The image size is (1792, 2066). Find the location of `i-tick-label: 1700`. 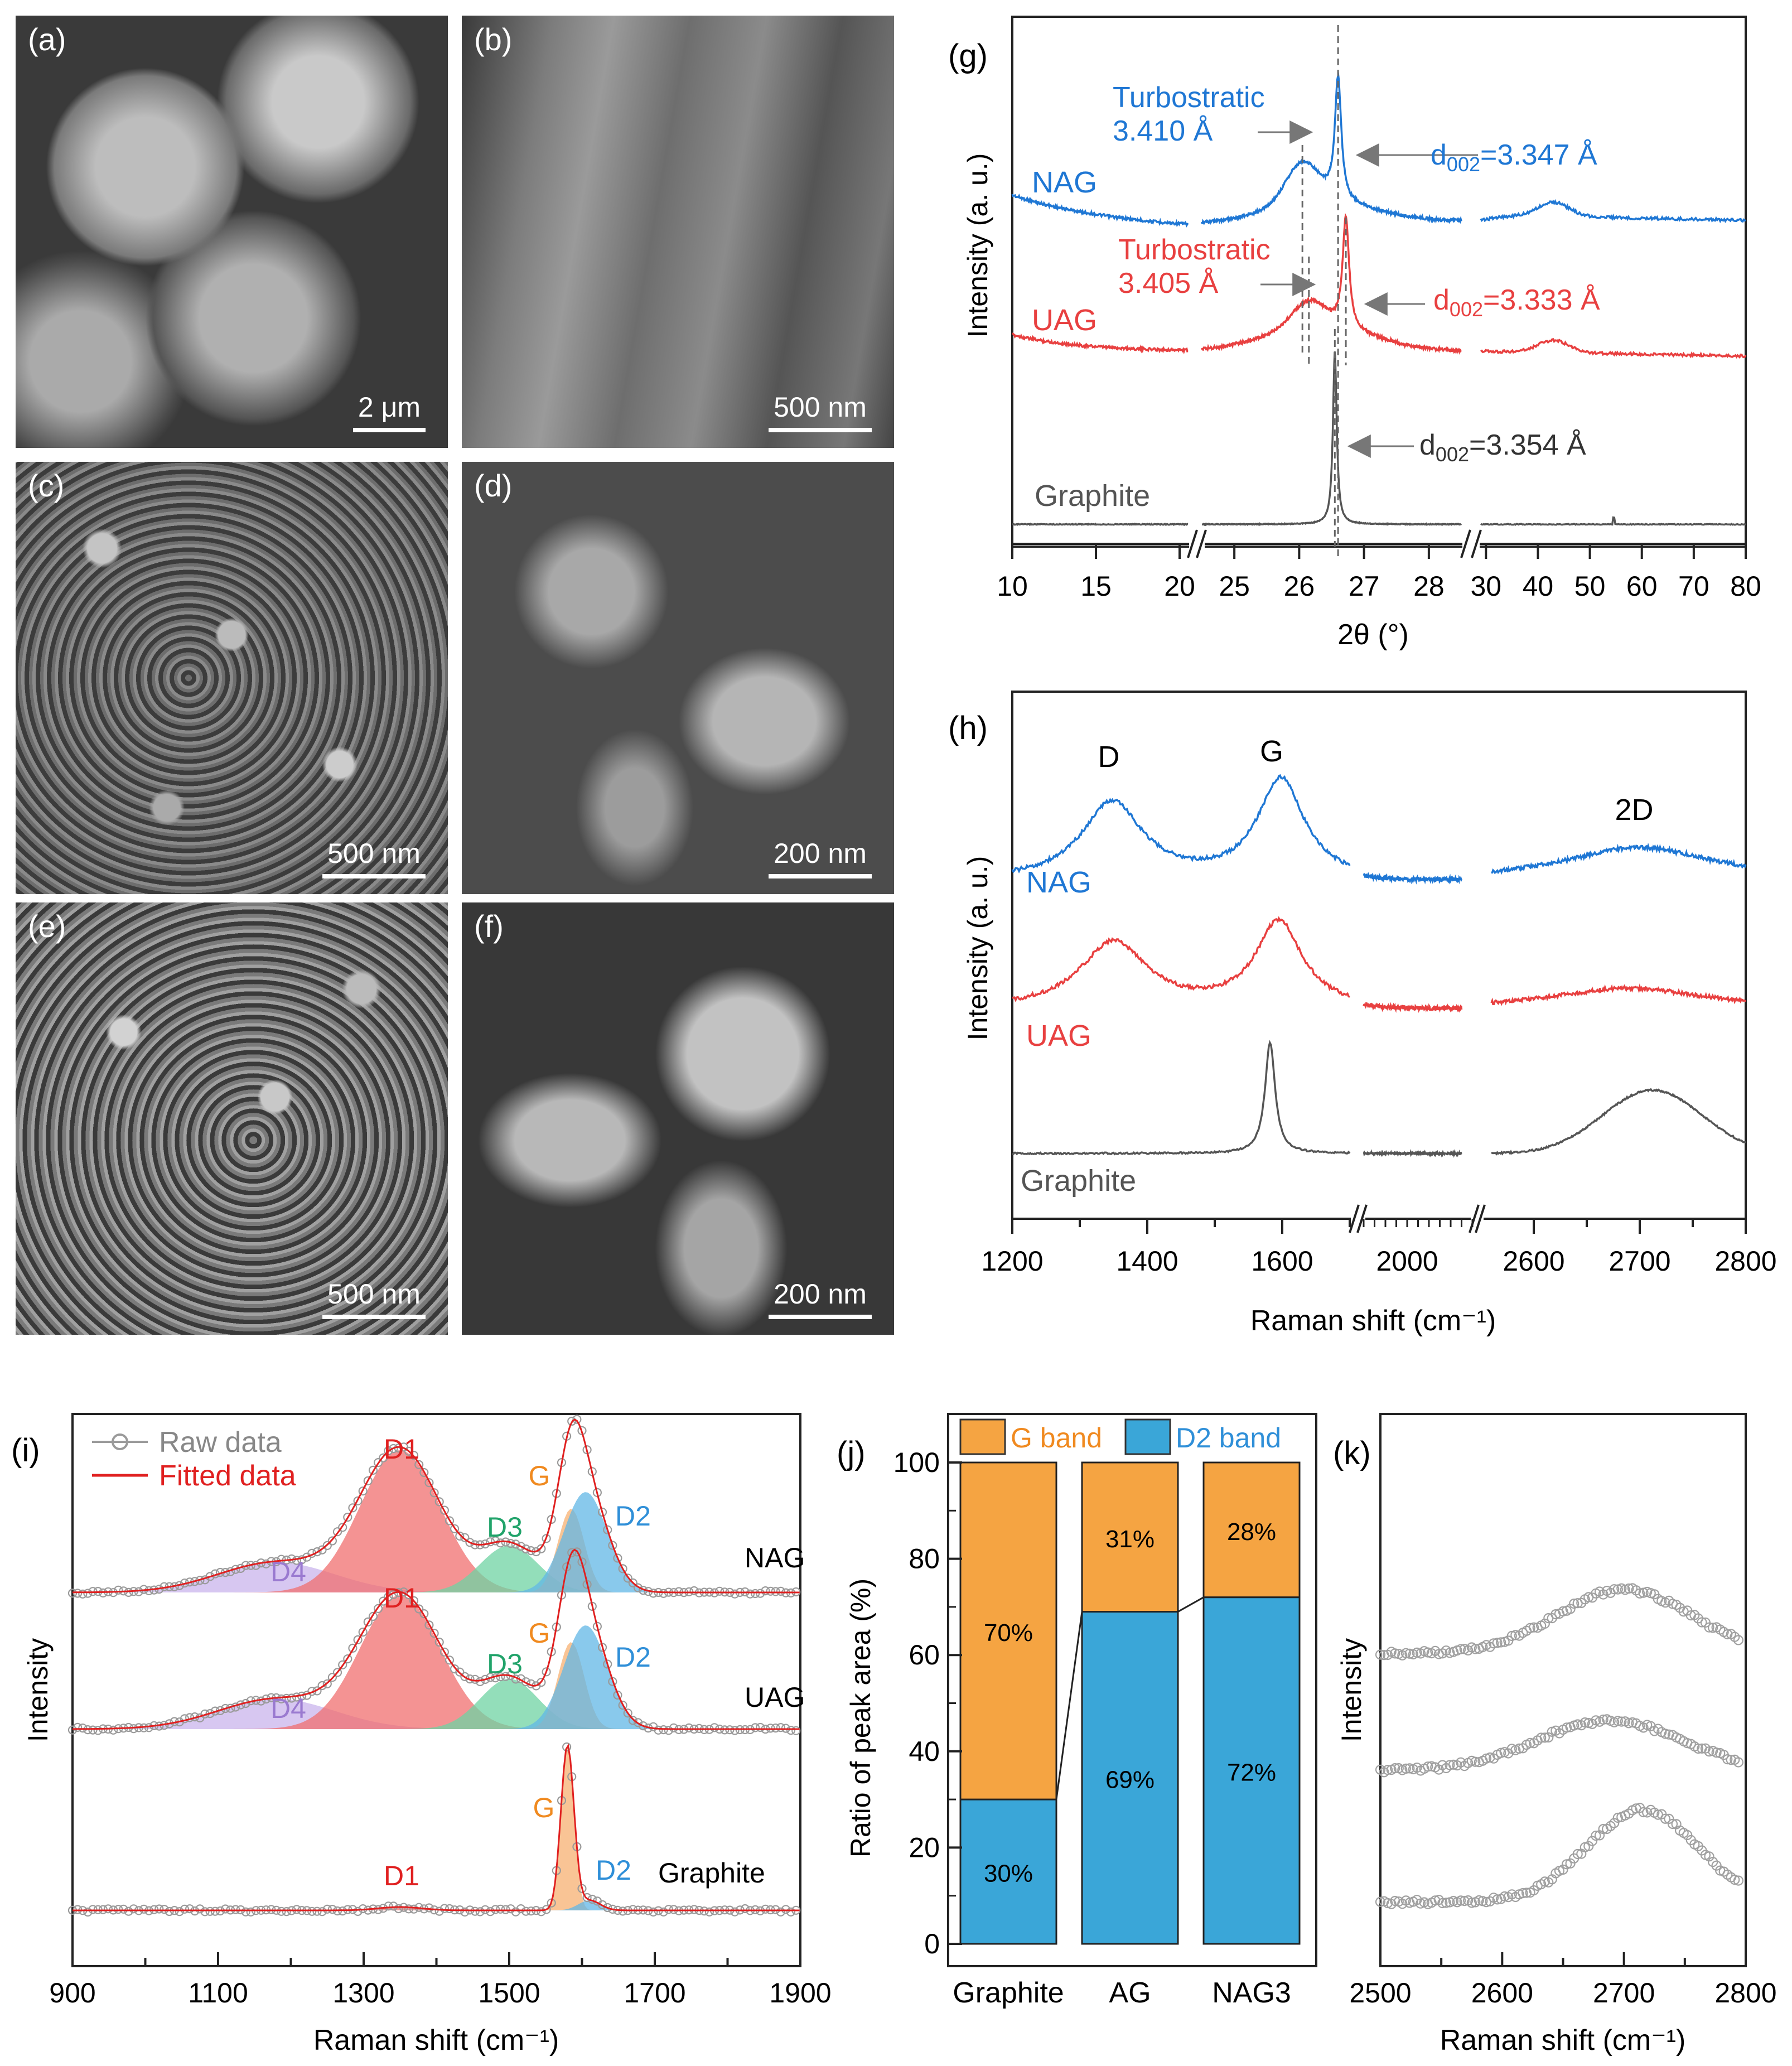

i-tick-label: 1700 is located at coordinates (655, 1993).